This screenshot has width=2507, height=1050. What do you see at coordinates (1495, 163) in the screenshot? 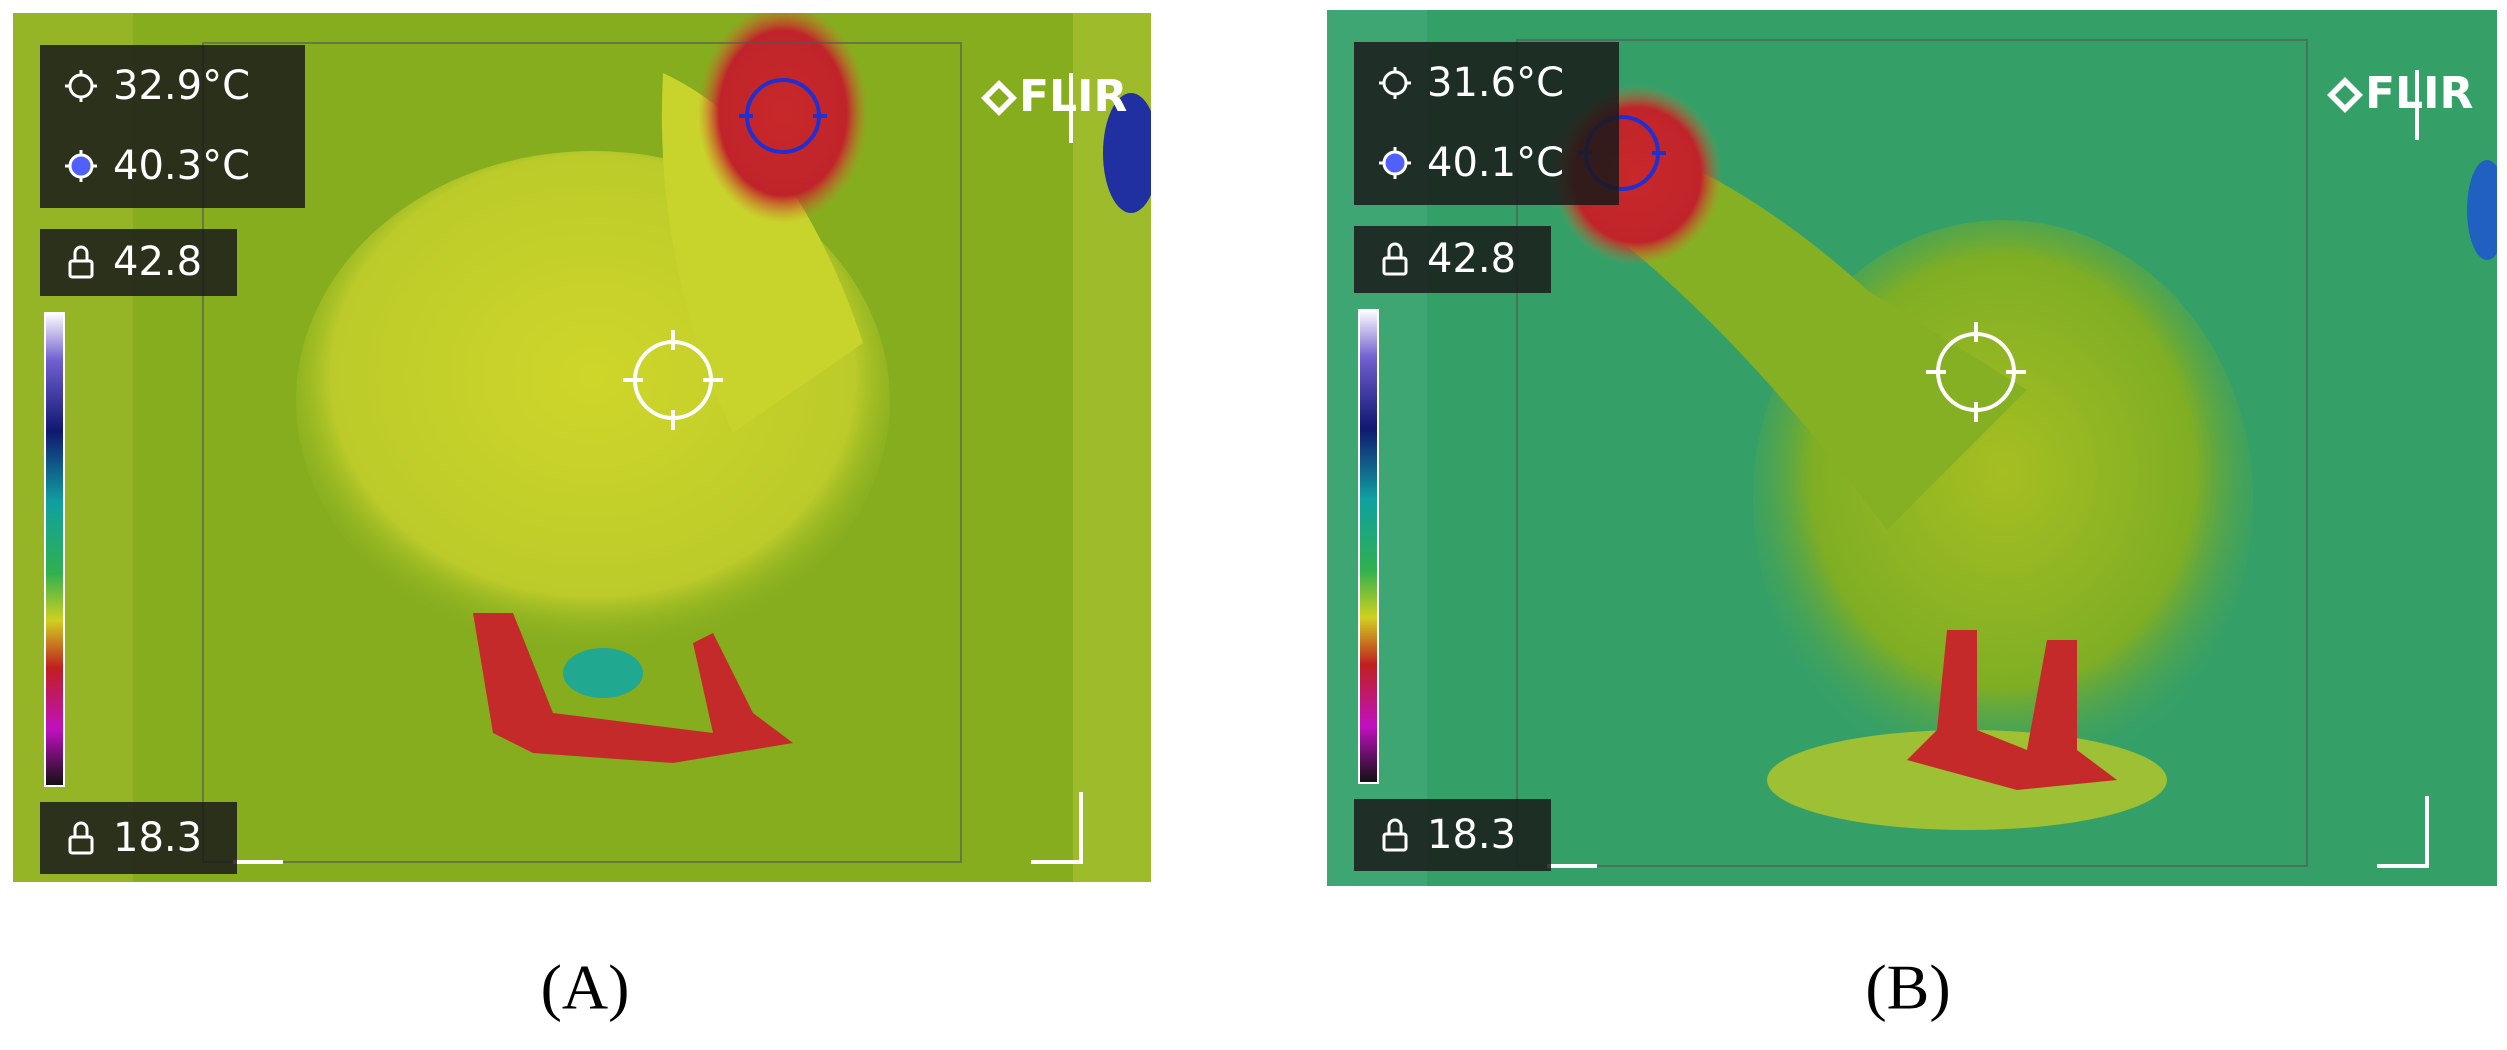
I see `max-spot-temperature: 40.1°C` at bounding box center [1495, 163].